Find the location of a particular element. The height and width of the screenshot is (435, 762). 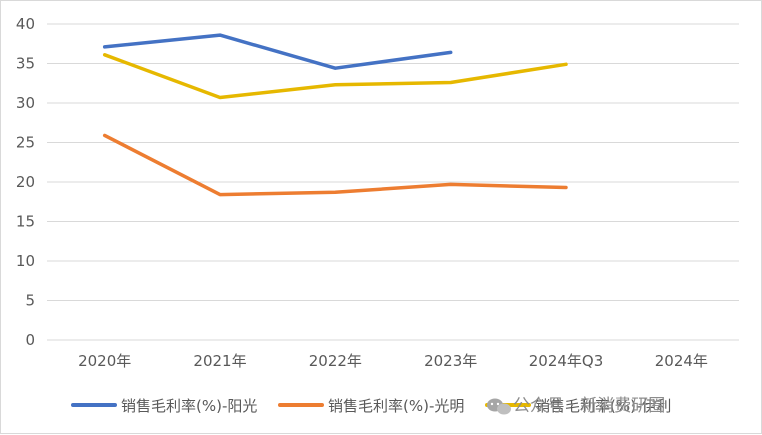

y-tick-label: 40 is located at coordinates (25, 24).